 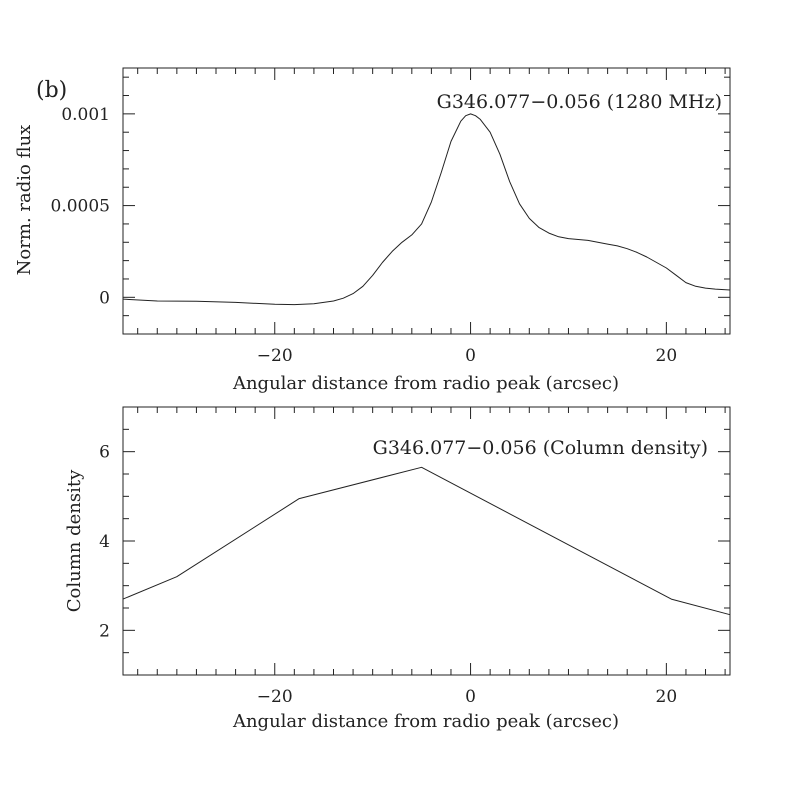 I want to click on flux-y-tick-labels: 0 0.0005 0.001, so click(x=80, y=206).